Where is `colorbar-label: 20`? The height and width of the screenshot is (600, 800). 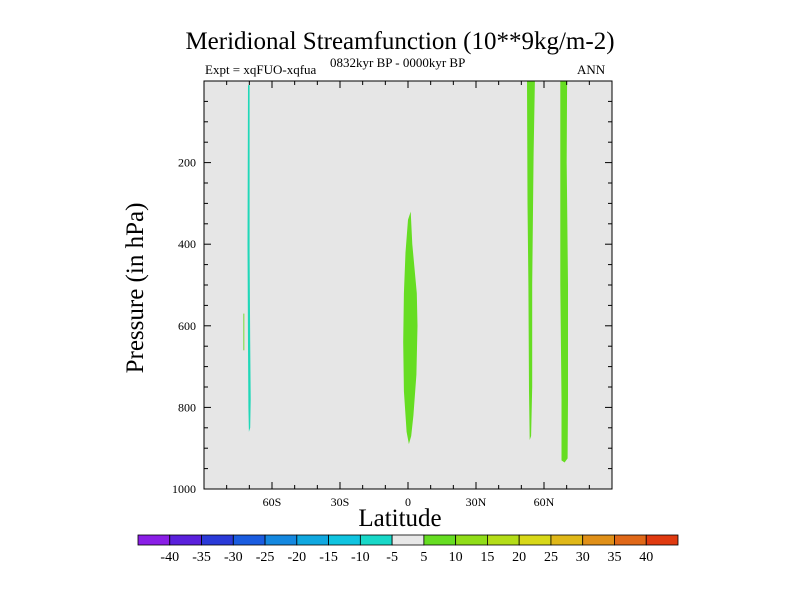 colorbar-label: 20 is located at coordinates (519, 557).